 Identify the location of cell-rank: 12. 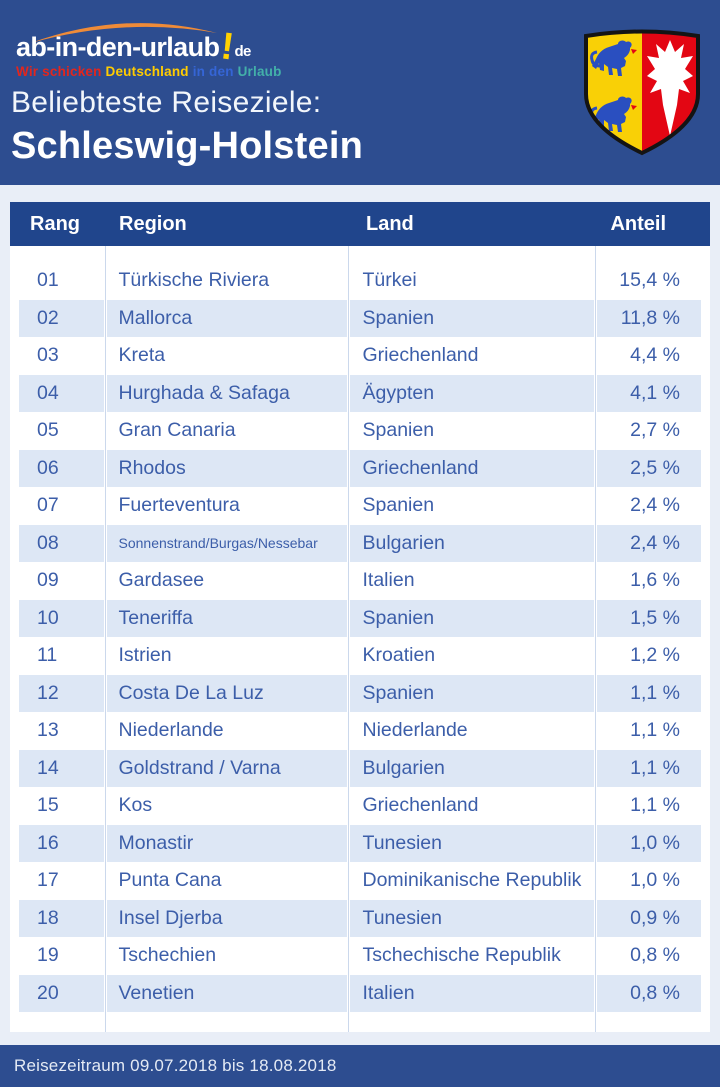
(61, 693).